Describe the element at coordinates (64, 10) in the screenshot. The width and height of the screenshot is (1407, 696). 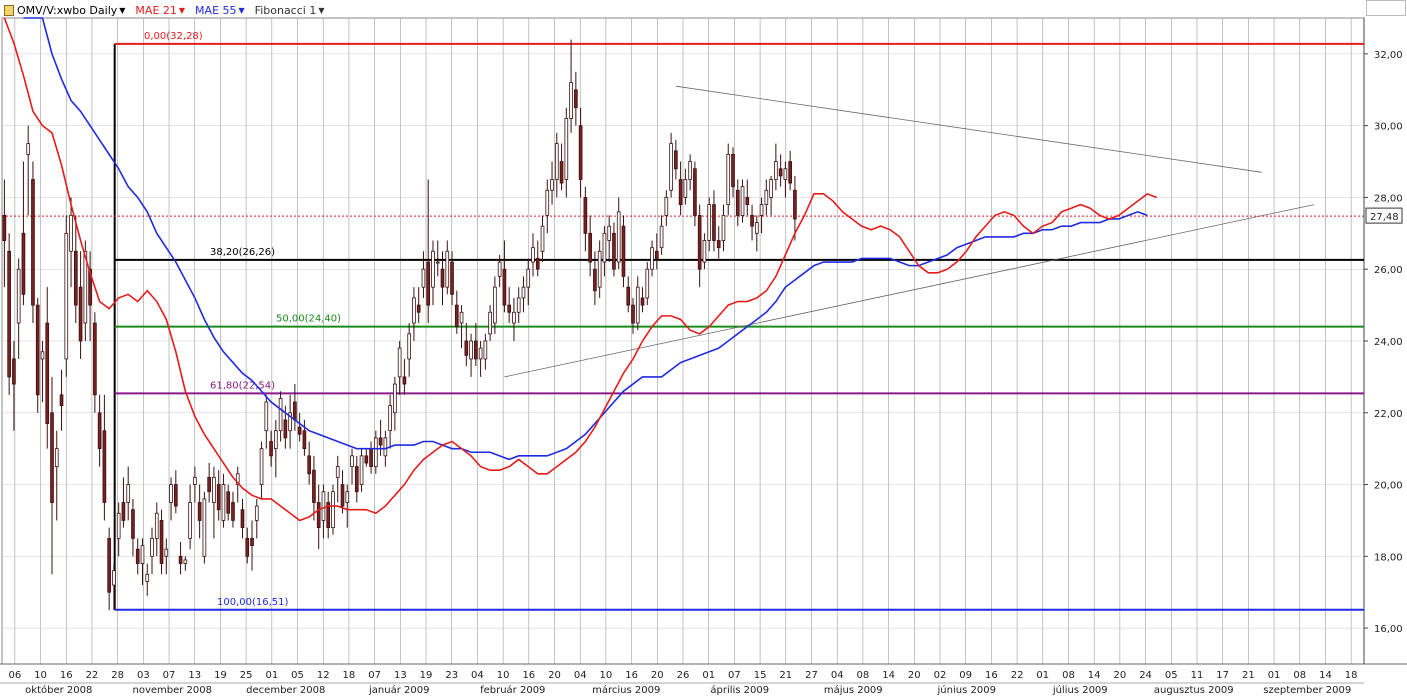
I see `symbol-selector: OMV/V:xwbo Daily ▼` at that location.